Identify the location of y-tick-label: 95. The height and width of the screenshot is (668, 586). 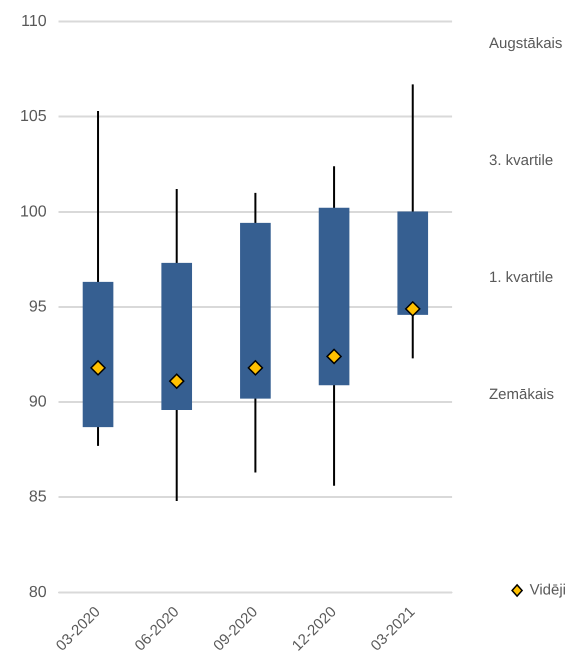
(37, 307).